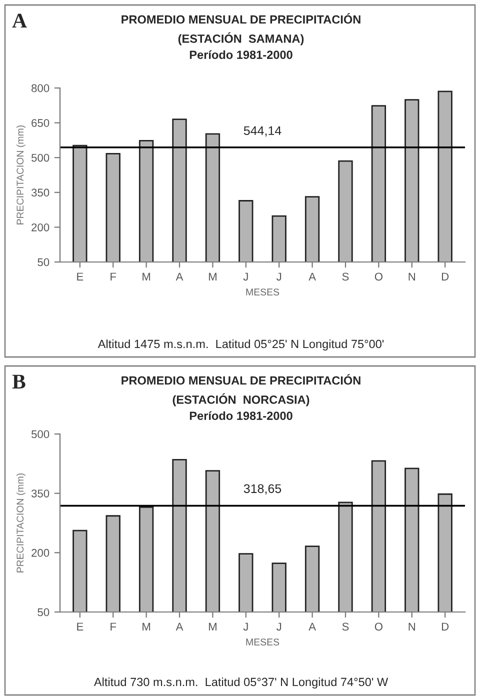 The height and width of the screenshot is (697, 482). I want to click on ref-line-label: 318,65, so click(263, 489).